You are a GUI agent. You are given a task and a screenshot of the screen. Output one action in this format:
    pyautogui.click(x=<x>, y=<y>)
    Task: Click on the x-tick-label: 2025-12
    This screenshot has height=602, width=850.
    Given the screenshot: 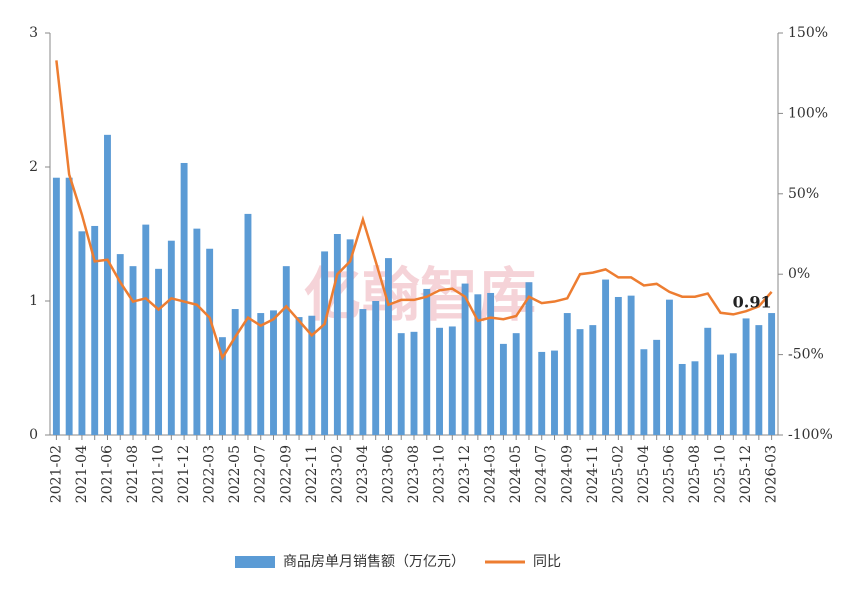 What is the action you would take?
    pyautogui.click(x=746, y=474)
    